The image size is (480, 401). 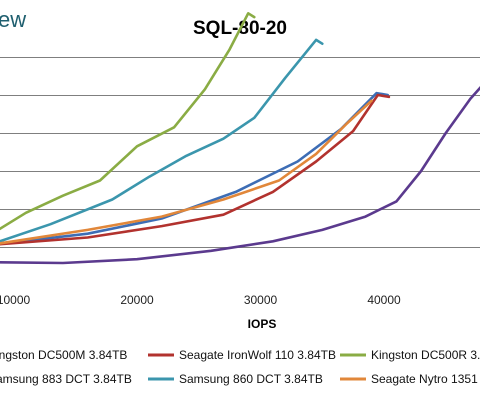 What do you see at coordinates (66, 379) in the screenshot?
I see `legend-label: Samsung 883 DCT 3.84TB` at bounding box center [66, 379].